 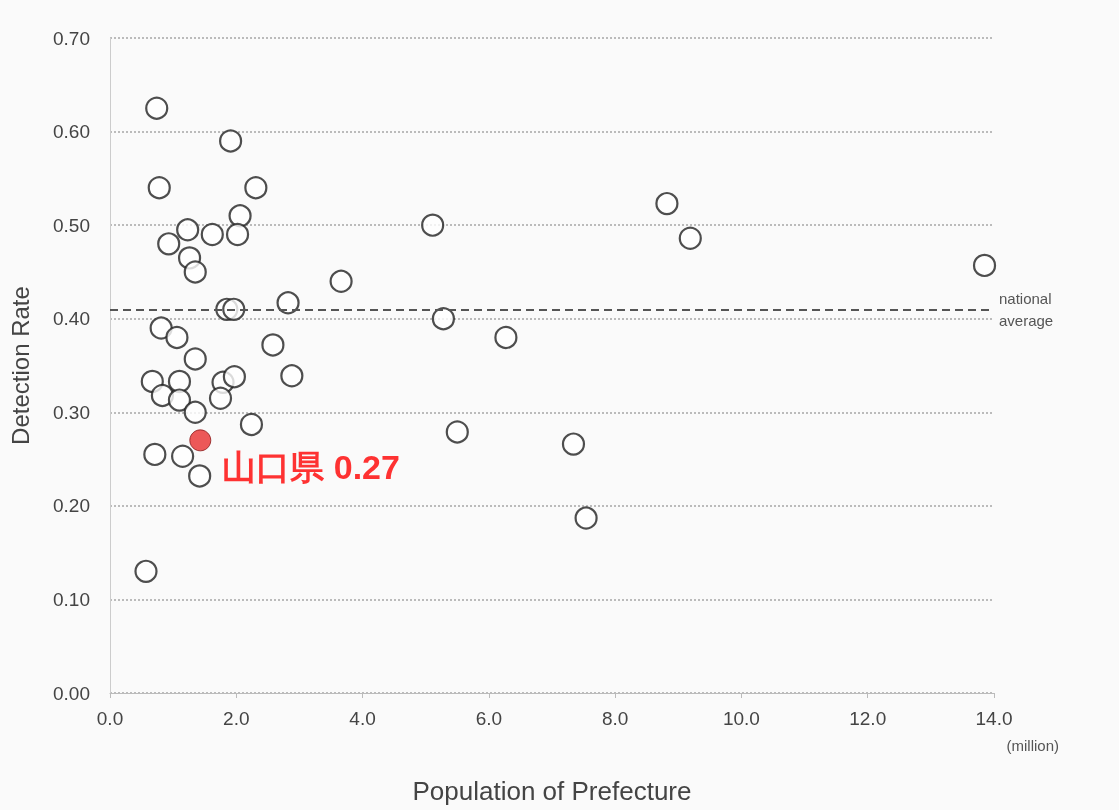 What do you see at coordinates (71, 412) in the screenshot?
I see `y-tick-label: 0.30` at bounding box center [71, 412].